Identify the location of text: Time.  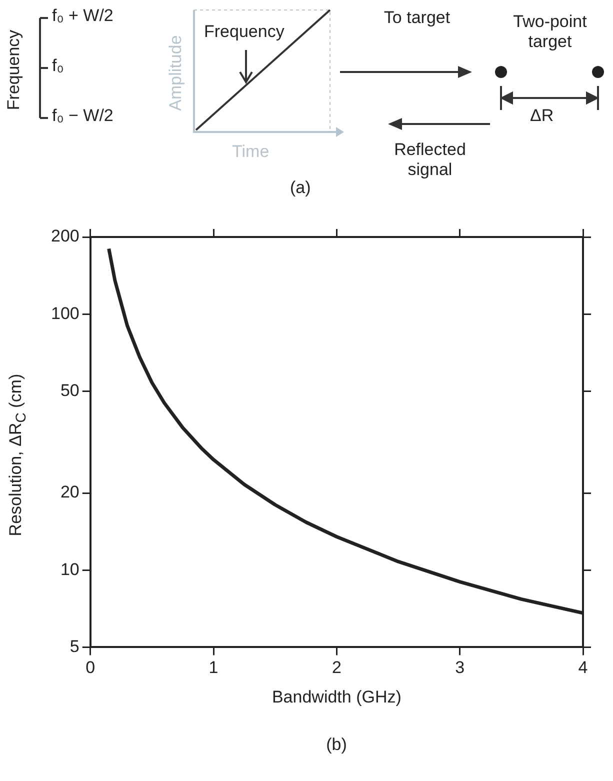
(251, 152).